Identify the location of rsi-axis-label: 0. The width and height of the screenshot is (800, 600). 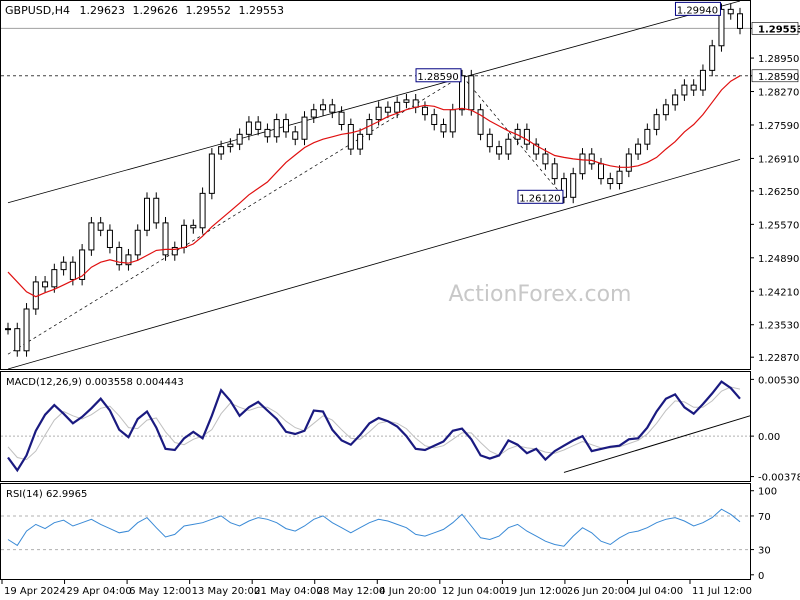
(761, 576).